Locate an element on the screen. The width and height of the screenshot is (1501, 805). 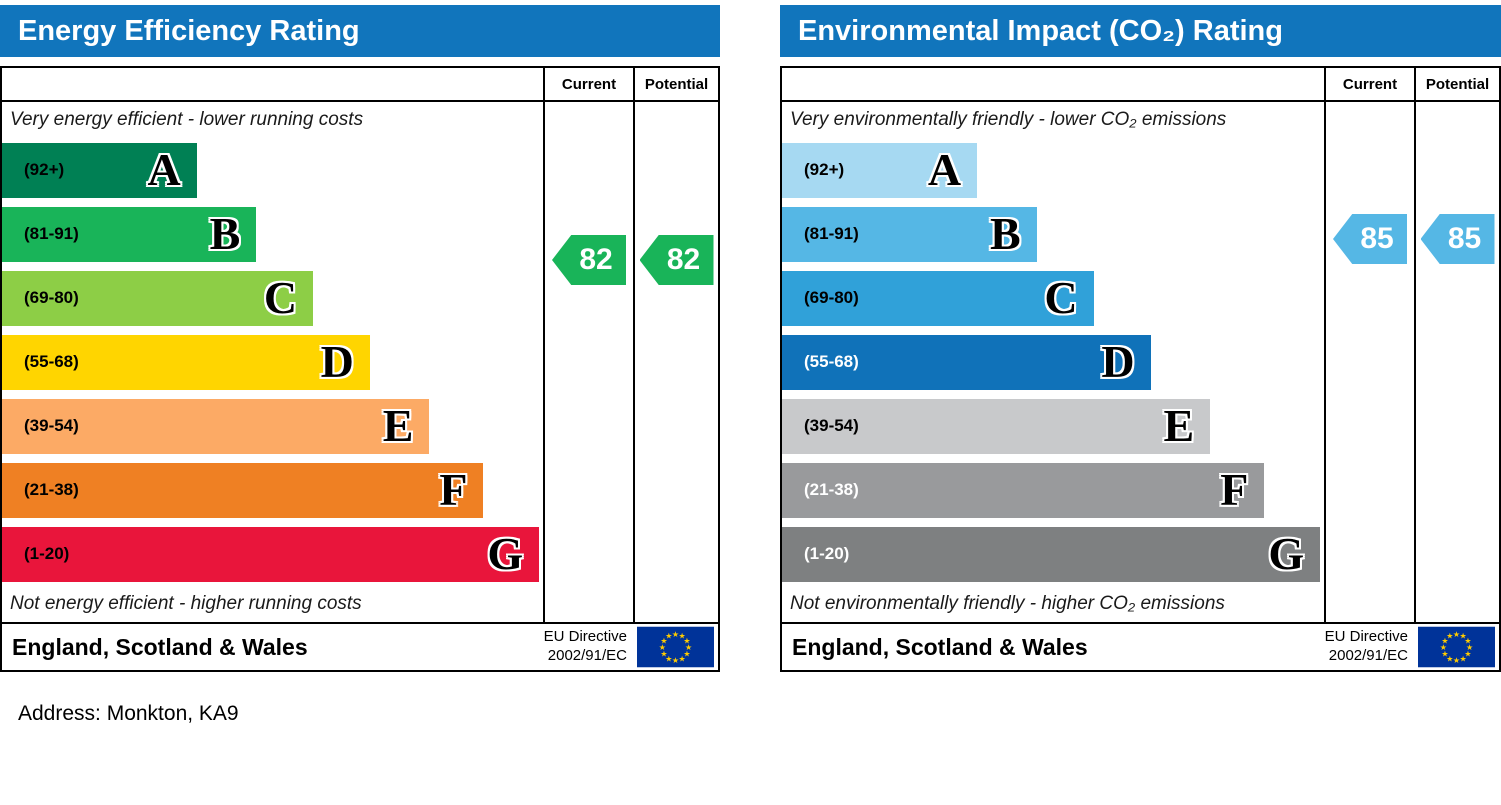
current-rating-value: 85 is located at coordinates (1377, 238).